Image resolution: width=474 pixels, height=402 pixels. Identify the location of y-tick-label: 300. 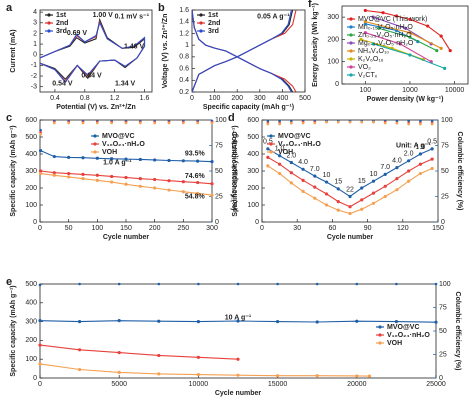
(31, 171).